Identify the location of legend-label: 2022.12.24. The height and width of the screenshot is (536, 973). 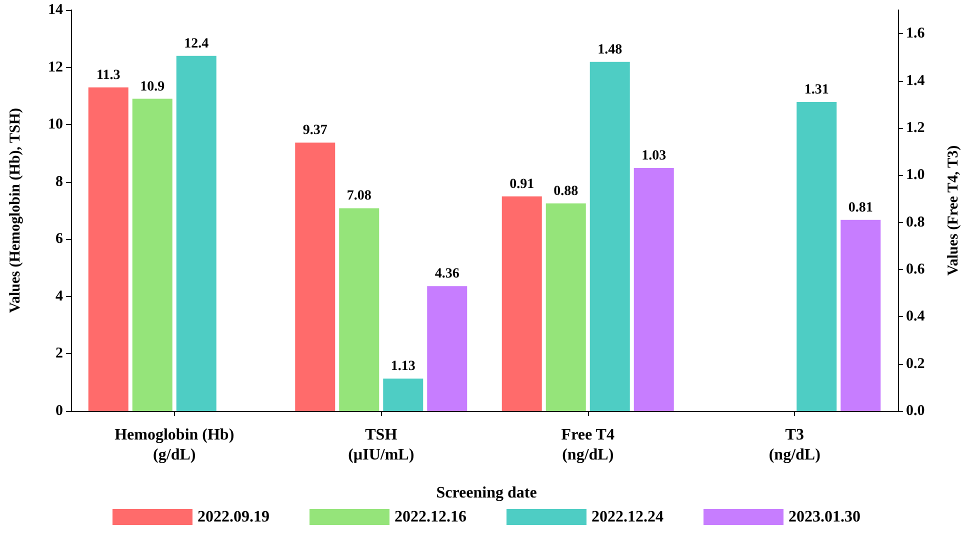
(628, 517).